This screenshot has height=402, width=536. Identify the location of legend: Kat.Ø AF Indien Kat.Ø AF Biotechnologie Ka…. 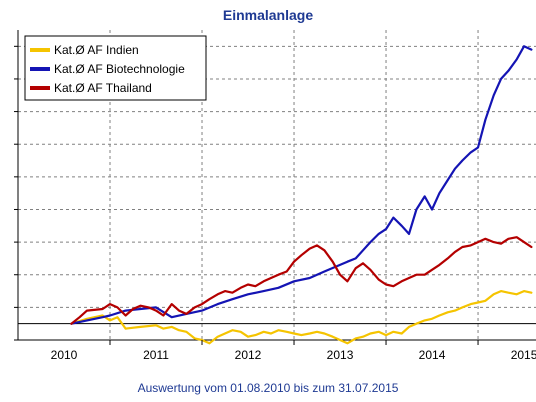
(115, 68).